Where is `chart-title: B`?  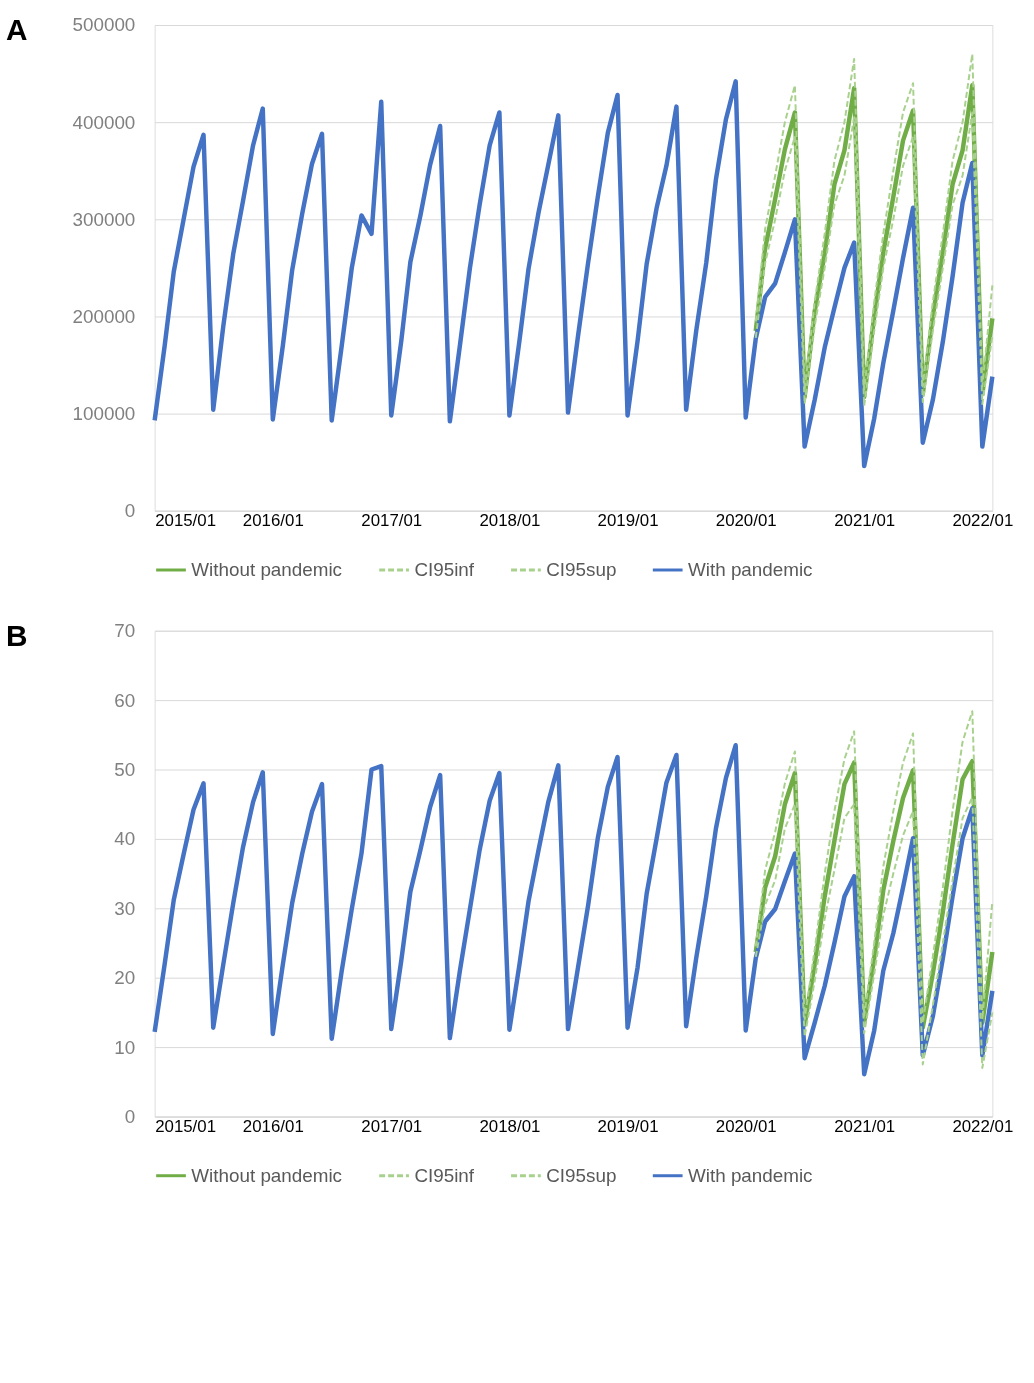 chart-title: B is located at coordinates (16, 635).